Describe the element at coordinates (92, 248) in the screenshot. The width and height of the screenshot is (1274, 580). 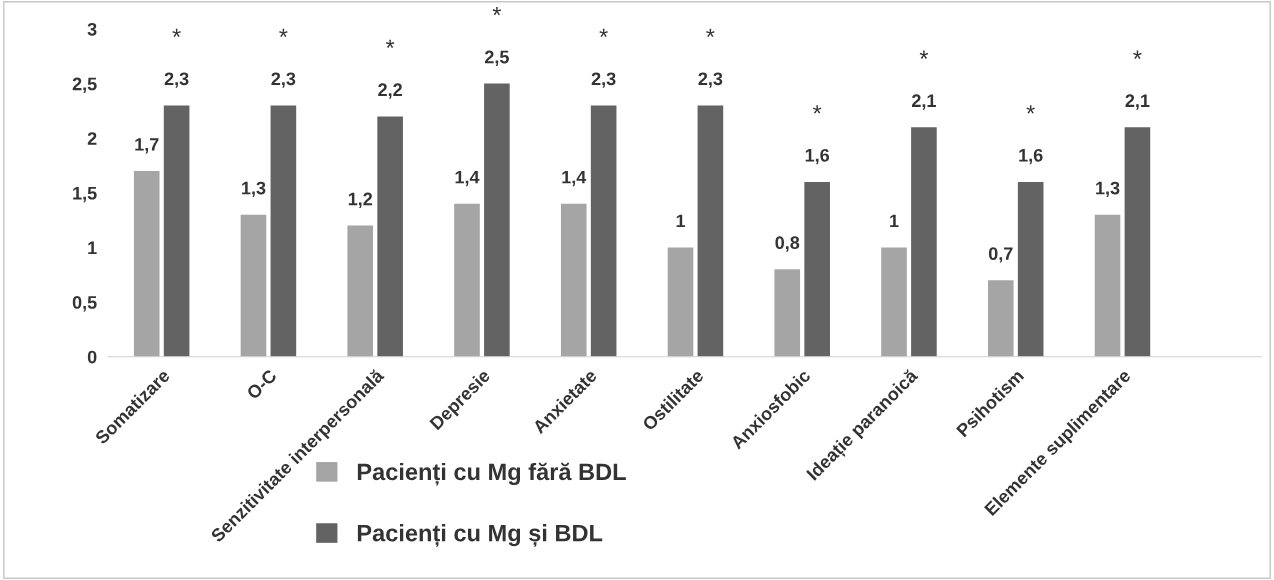
I see `y-tick-label: 1` at that location.